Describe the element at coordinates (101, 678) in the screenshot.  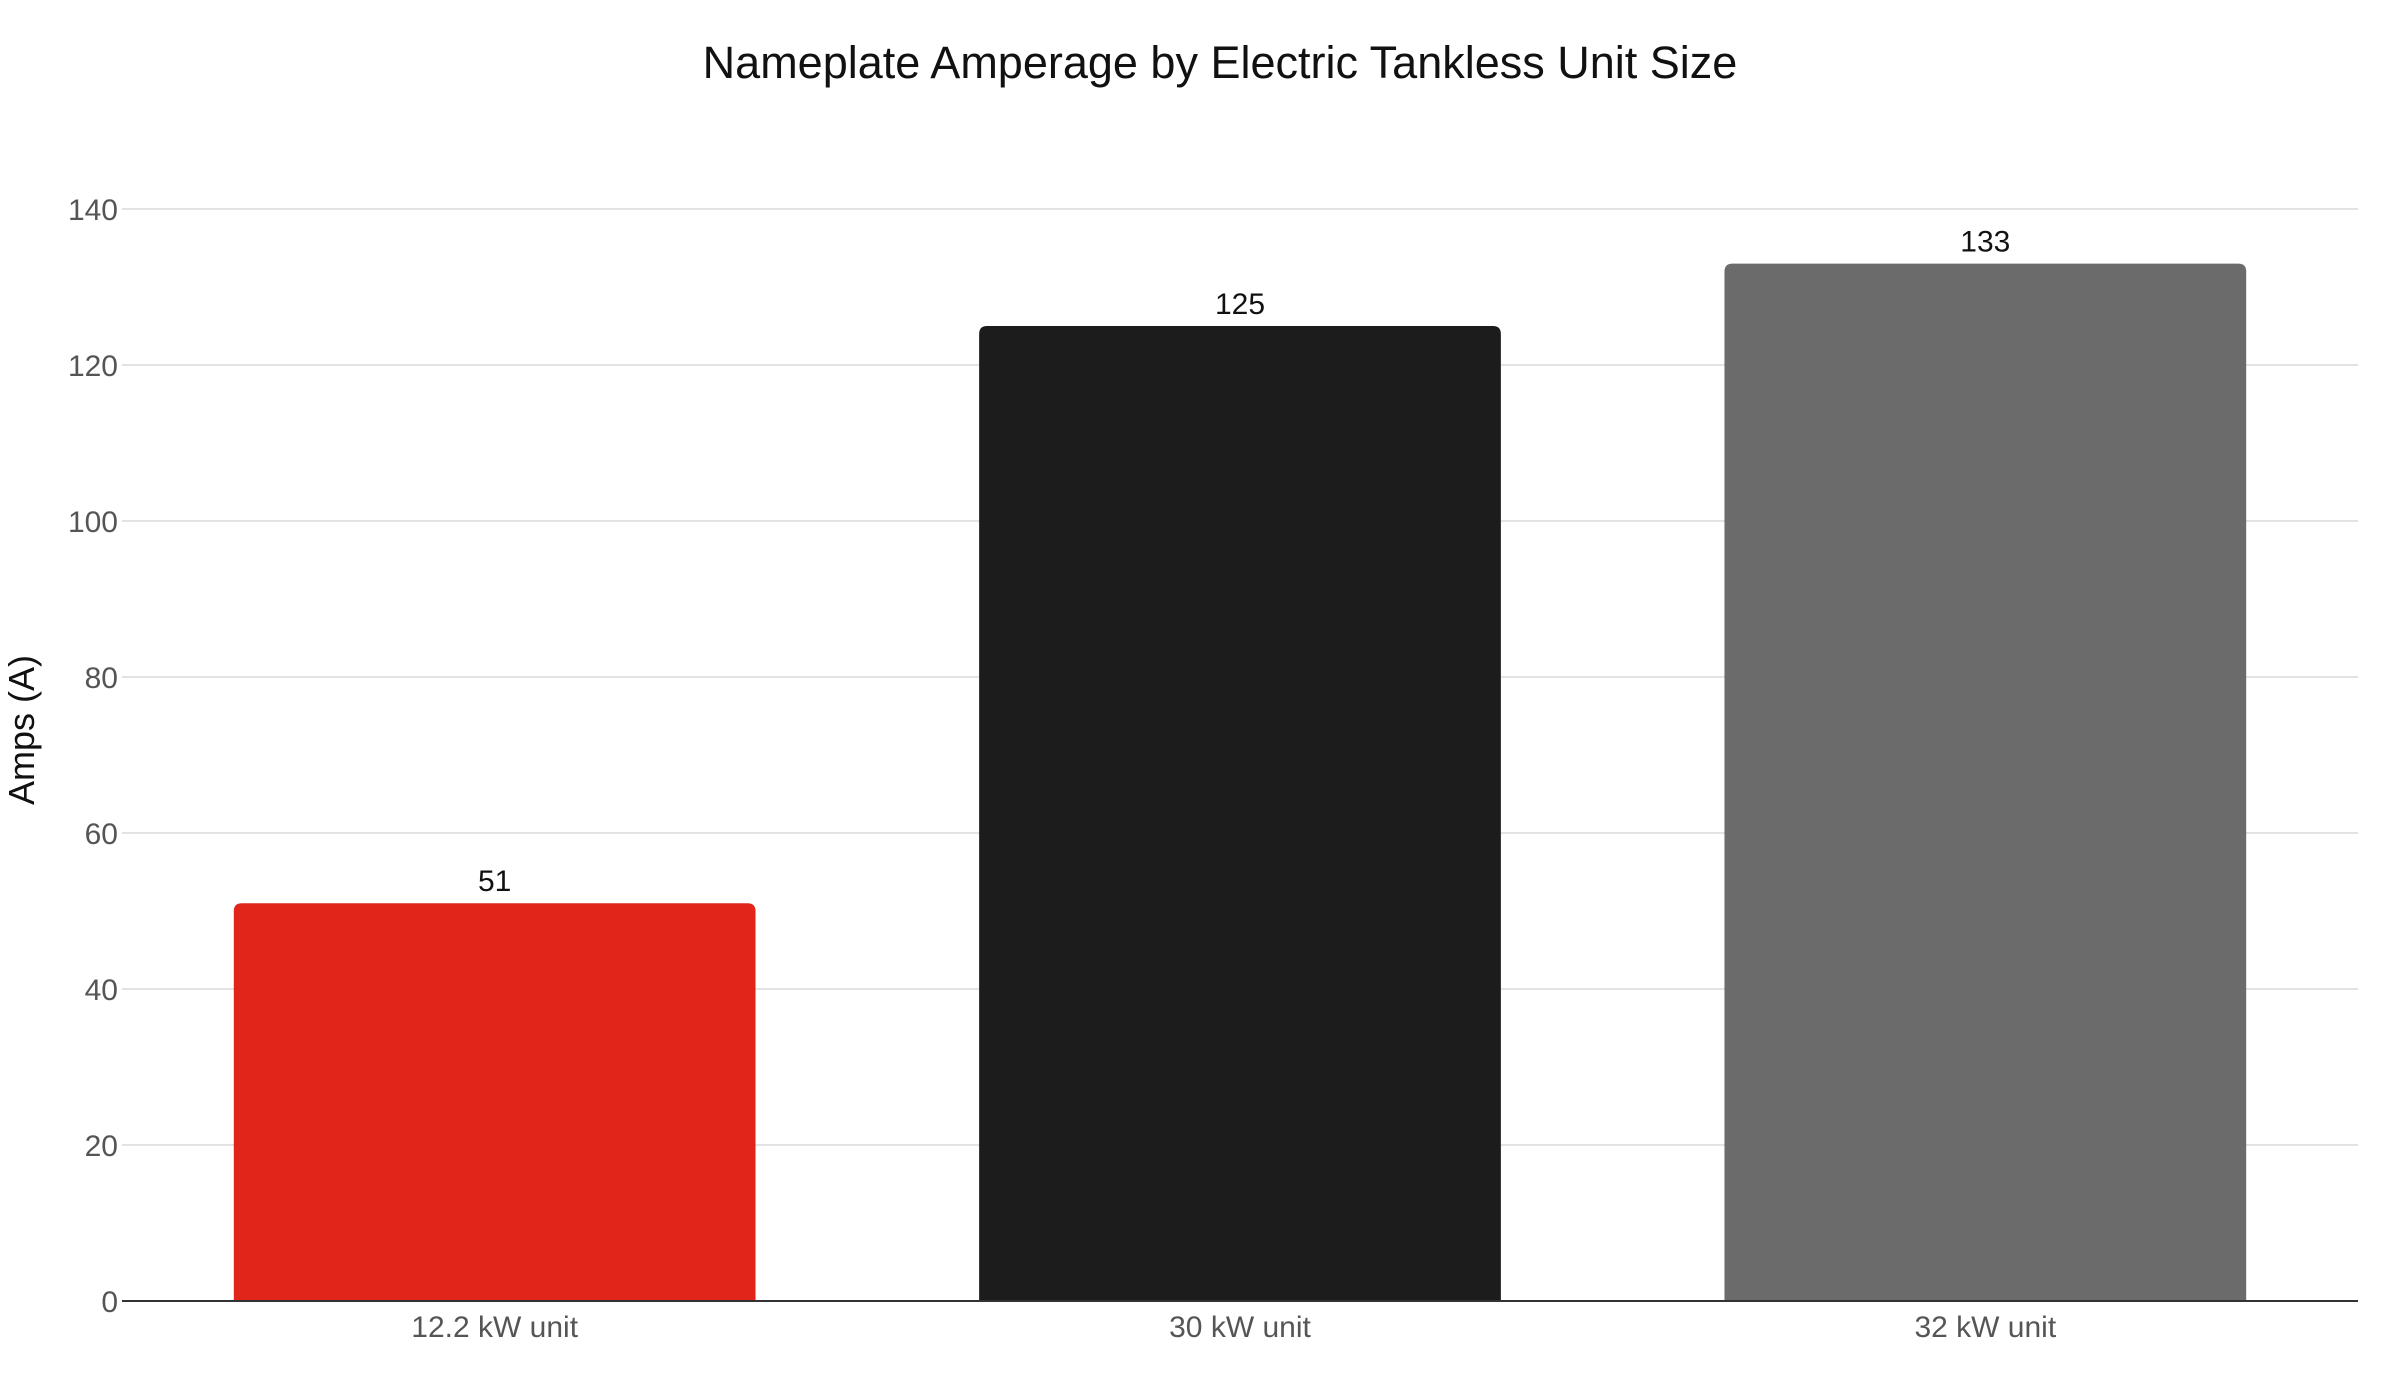
I see `y-tick-label: 80` at that location.